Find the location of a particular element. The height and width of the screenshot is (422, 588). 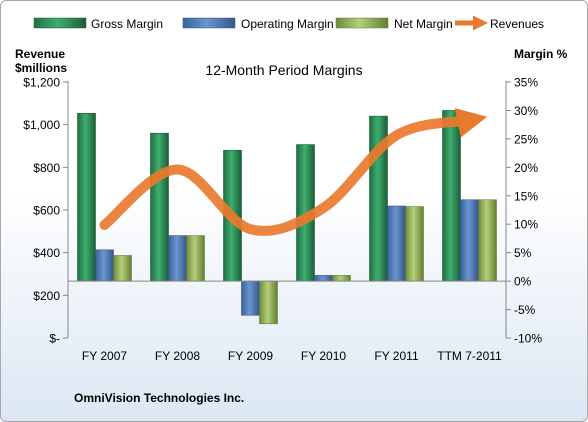

category-label: FY 2008 is located at coordinates (177, 356).